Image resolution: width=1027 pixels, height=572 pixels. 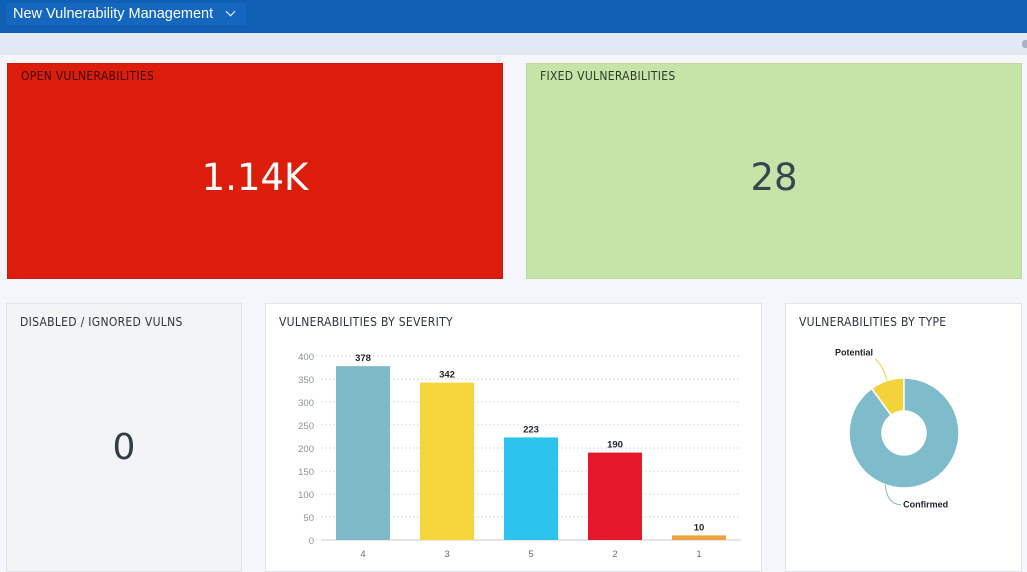 I want to click on y-tick-label: 250, so click(x=306, y=426).